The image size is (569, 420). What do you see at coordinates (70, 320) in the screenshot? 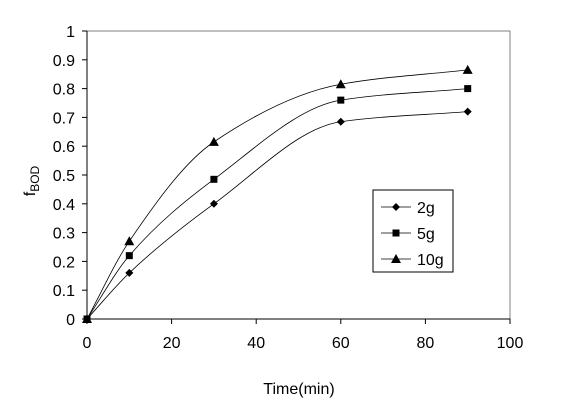
I see `y-tick-label: 0` at bounding box center [70, 320].